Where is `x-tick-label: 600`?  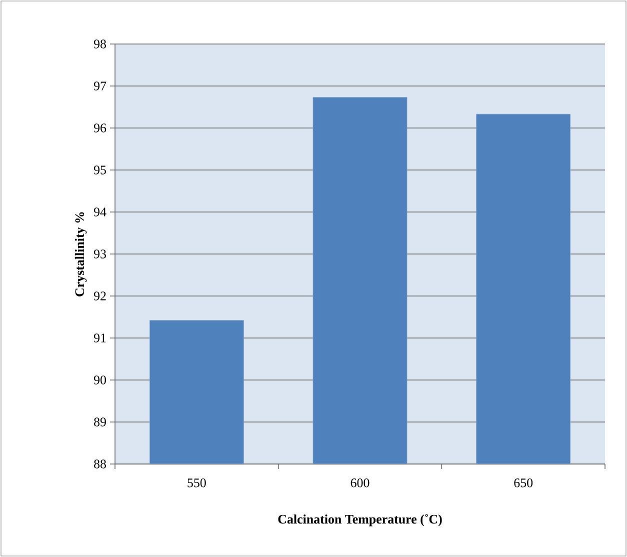
x-tick-label: 600 is located at coordinates (360, 483).